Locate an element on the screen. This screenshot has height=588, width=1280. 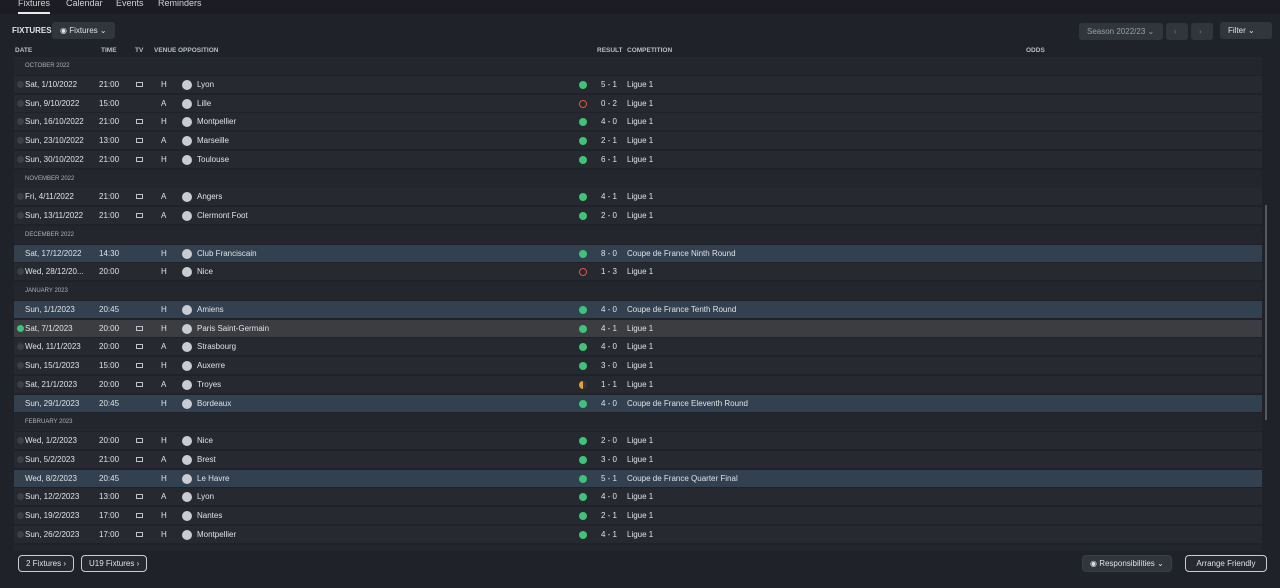
opposition: Le Havre is located at coordinates (213, 478).